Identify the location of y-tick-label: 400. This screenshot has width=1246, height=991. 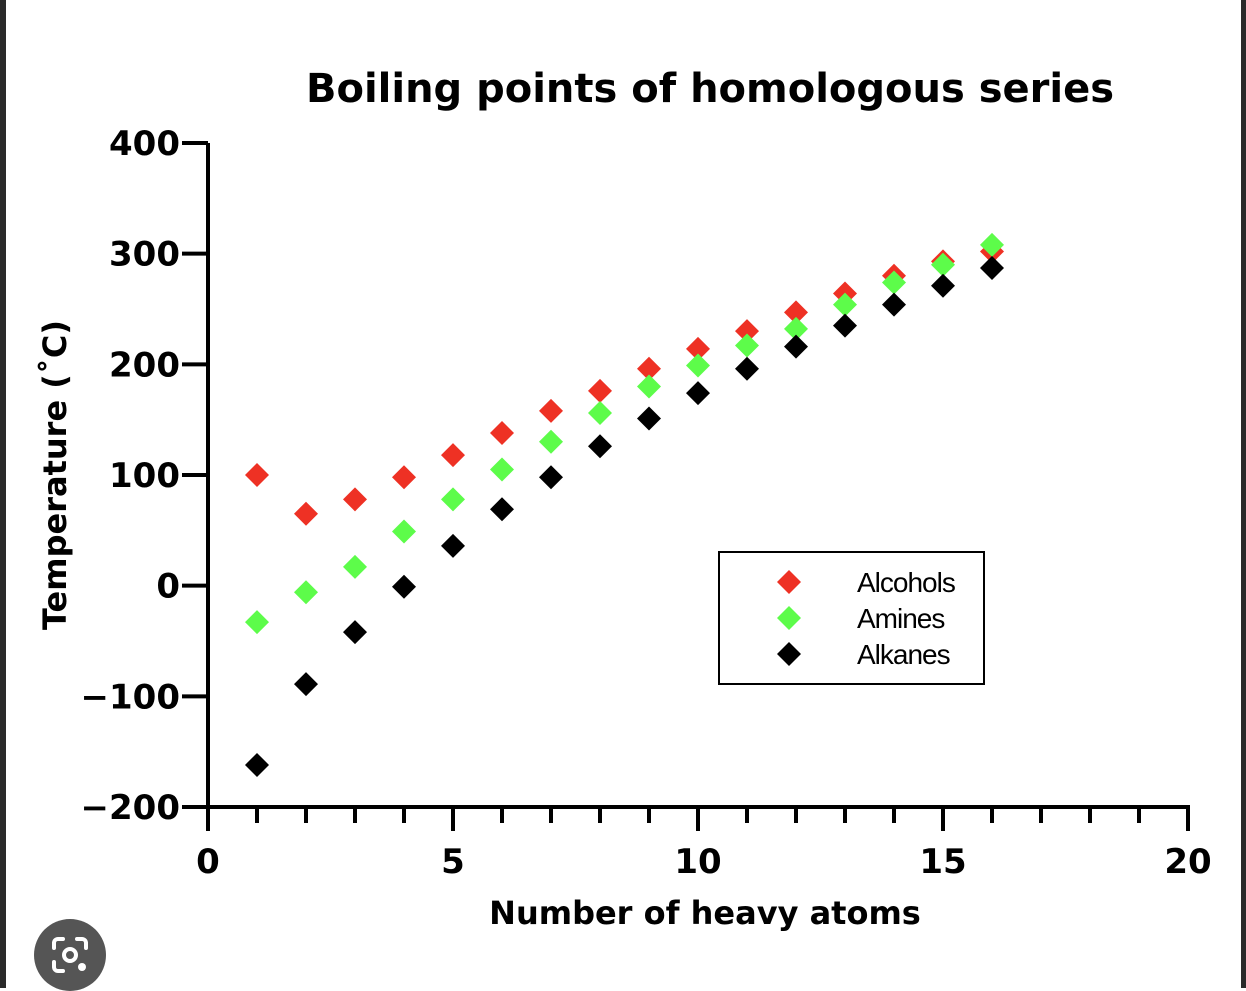
(144, 144).